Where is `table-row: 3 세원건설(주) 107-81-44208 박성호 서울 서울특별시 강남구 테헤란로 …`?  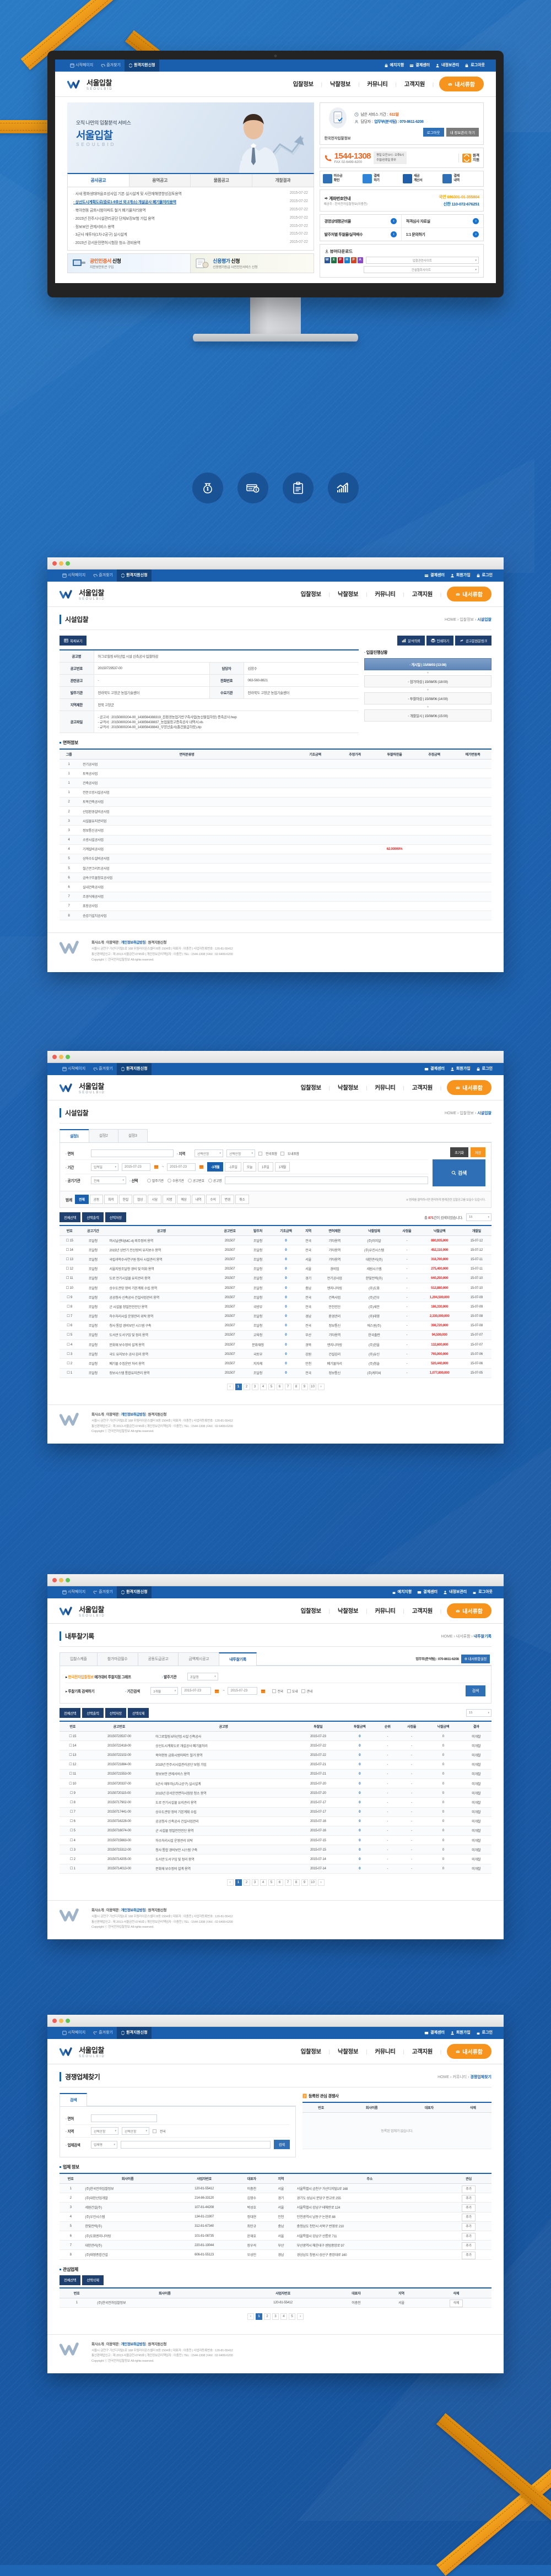 table-row: 3 세원건설(주) 107-81-44208 박성호 서울 서울특별시 강남구 테헤란로 … is located at coordinates (275, 2207).